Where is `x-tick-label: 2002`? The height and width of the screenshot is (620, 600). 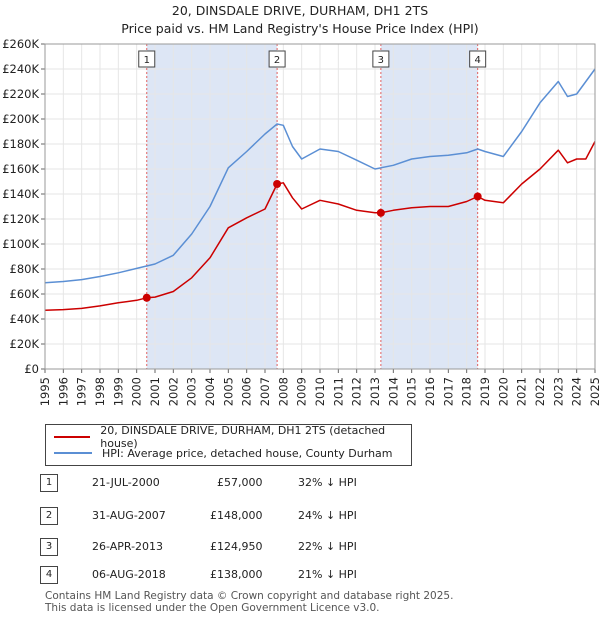 x-tick-label: 2002 is located at coordinates (173, 391).